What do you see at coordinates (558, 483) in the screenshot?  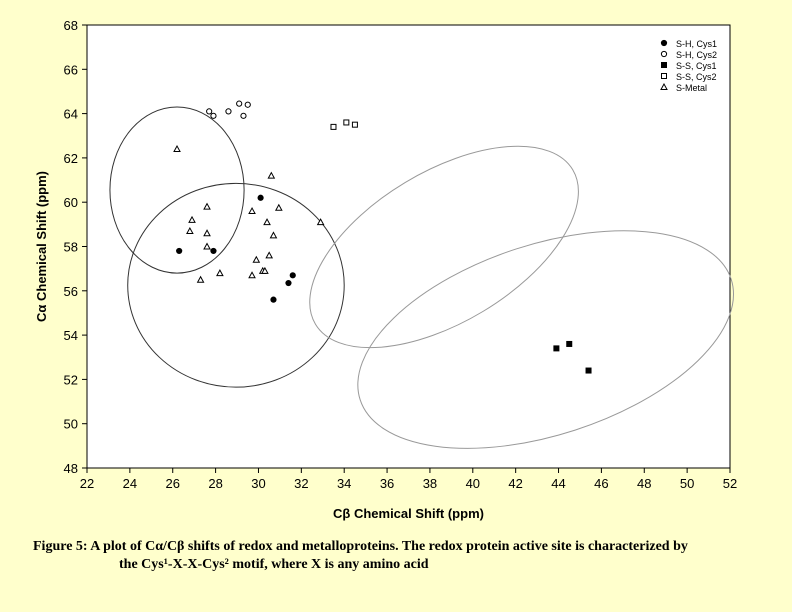 I see `x-tick-label: 44` at bounding box center [558, 483].